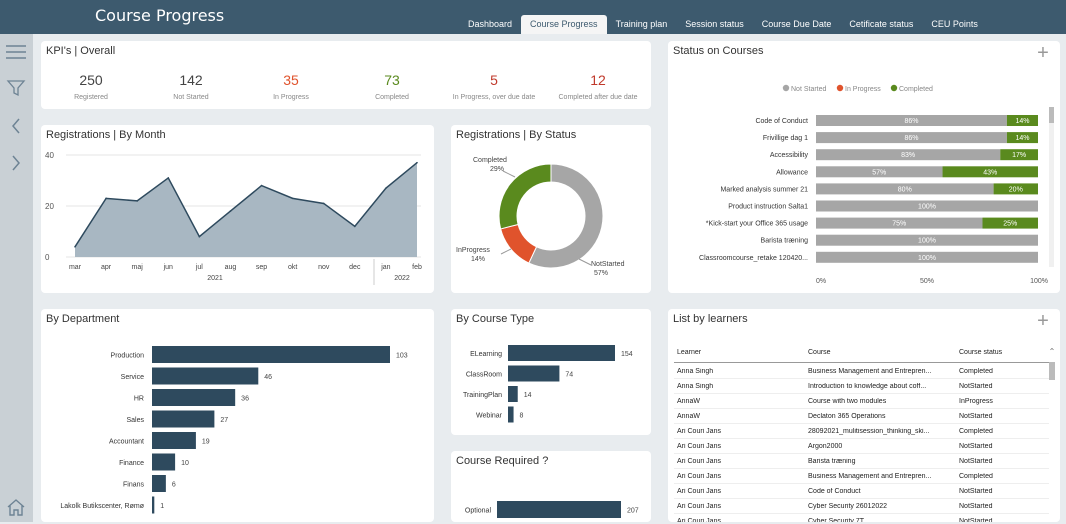 The image size is (1066, 524). Describe the element at coordinates (564, 24) in the screenshot. I see `tab-course-progress: Course Progress` at that location.